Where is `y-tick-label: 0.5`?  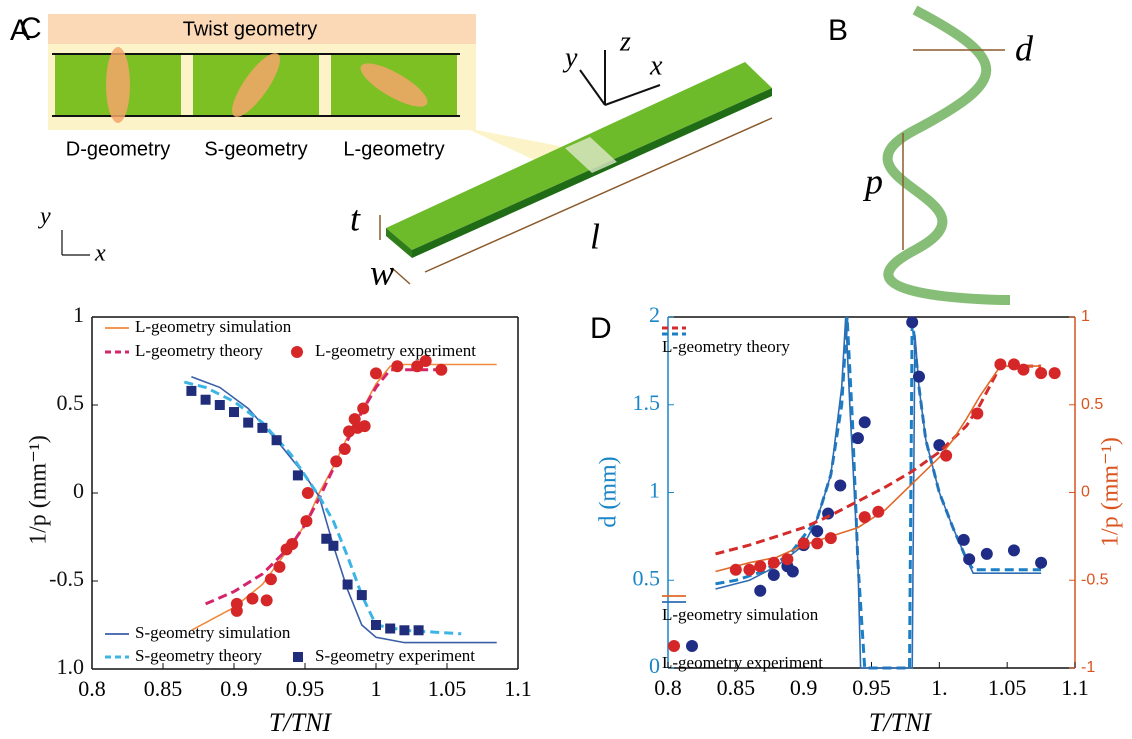
y-tick-label: 0.5 is located at coordinates (647, 577).